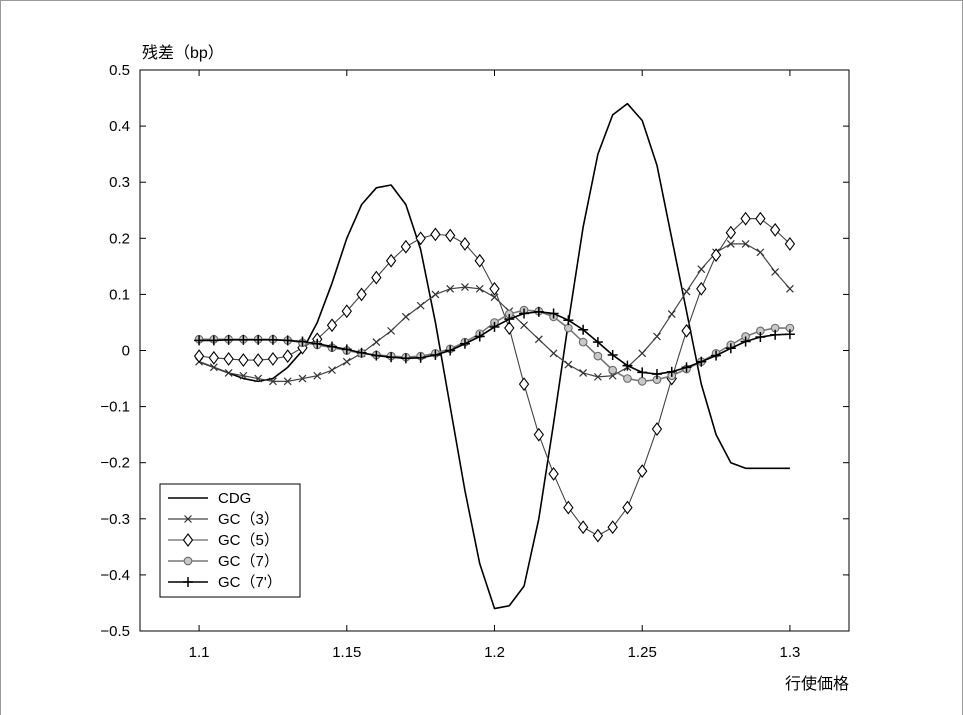  Describe the element at coordinates (817, 684) in the screenshot. I see `x-axis-label: 行使価格` at that location.